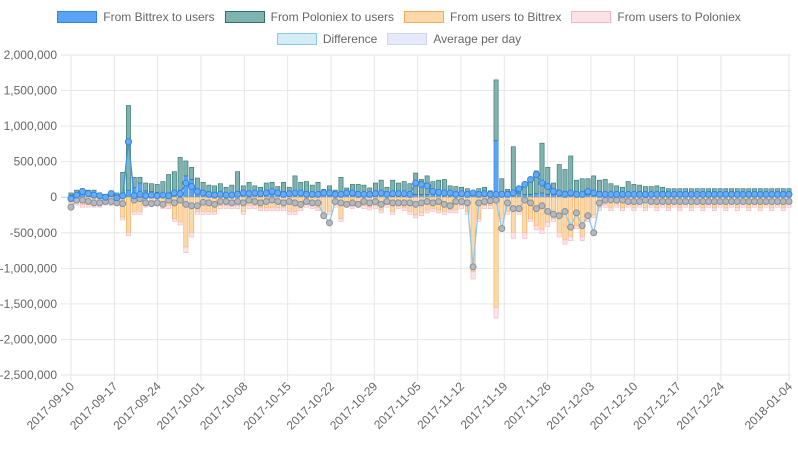  I want to click on legend-item-difference: Difference, so click(326, 39).